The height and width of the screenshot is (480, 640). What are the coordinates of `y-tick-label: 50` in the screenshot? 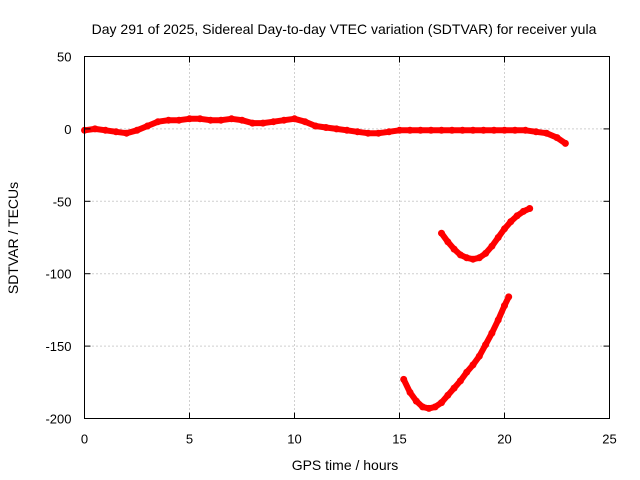 It's located at (64, 57).